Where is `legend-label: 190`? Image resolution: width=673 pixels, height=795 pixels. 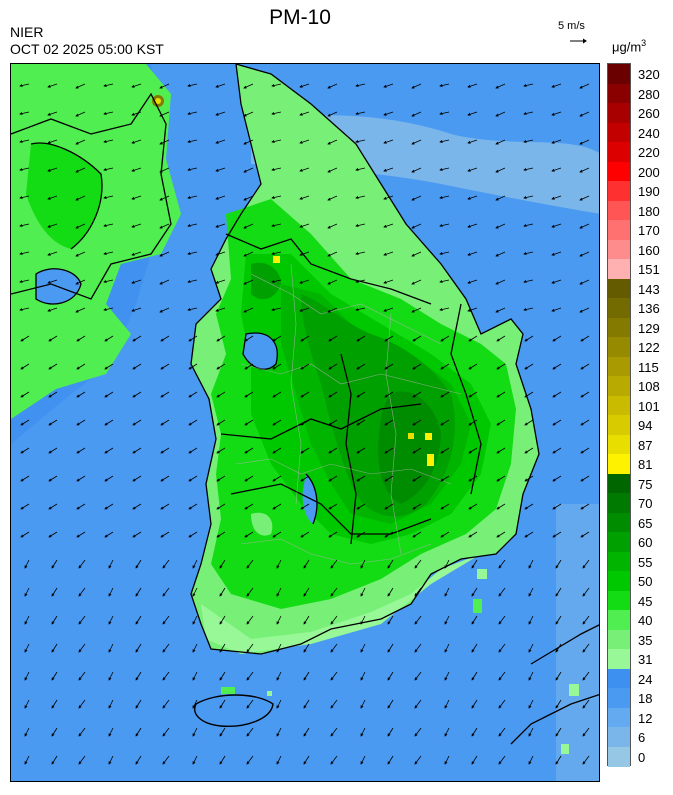
legend-label: 190 is located at coordinates (649, 191).